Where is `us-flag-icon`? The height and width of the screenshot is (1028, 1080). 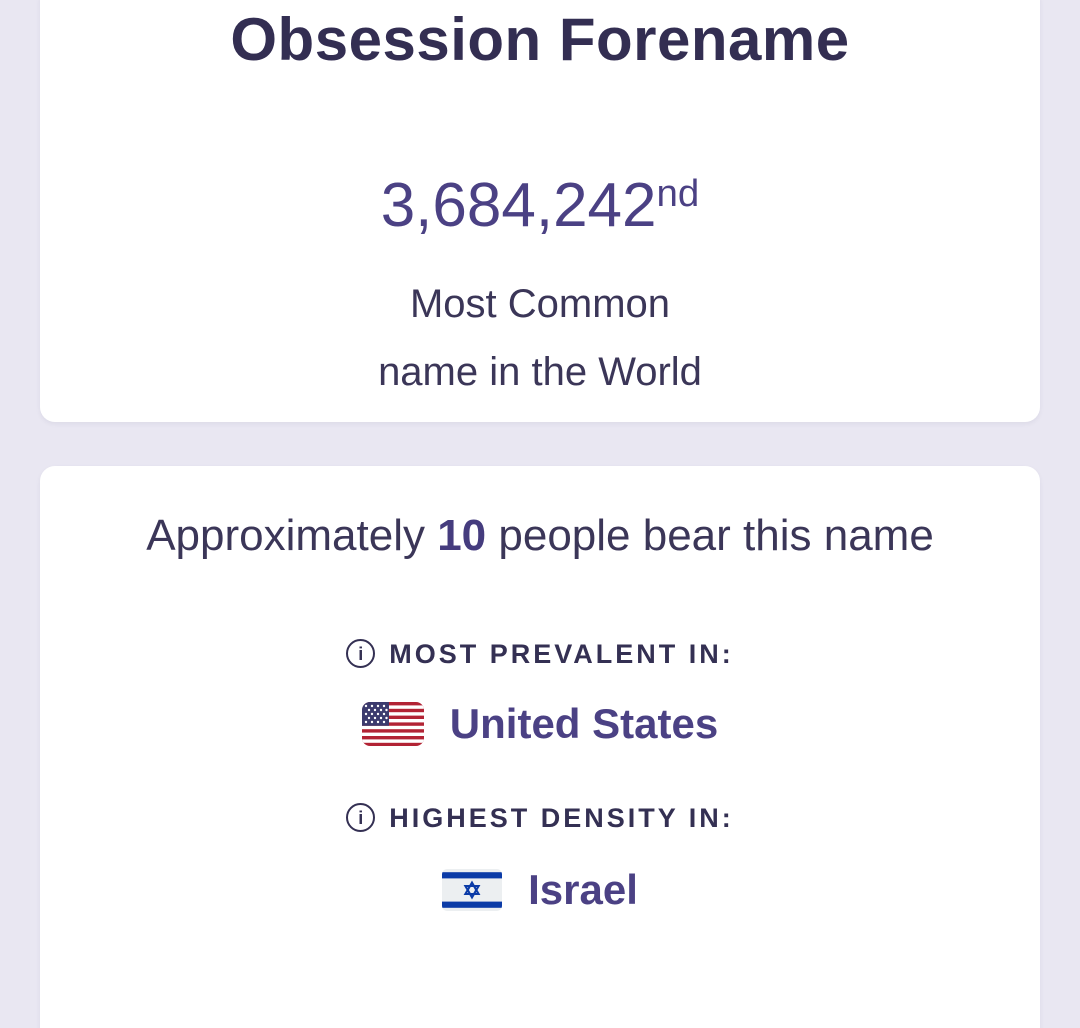
us-flag-icon is located at coordinates (392, 723).